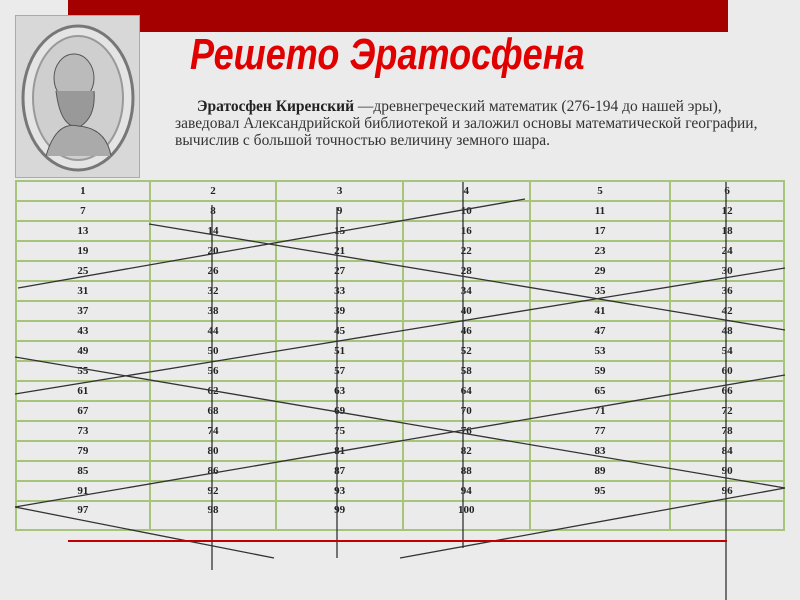 This screenshot has height=600, width=800. What do you see at coordinates (213, 271) in the screenshot?
I see `sieve-cell: 26` at bounding box center [213, 271].